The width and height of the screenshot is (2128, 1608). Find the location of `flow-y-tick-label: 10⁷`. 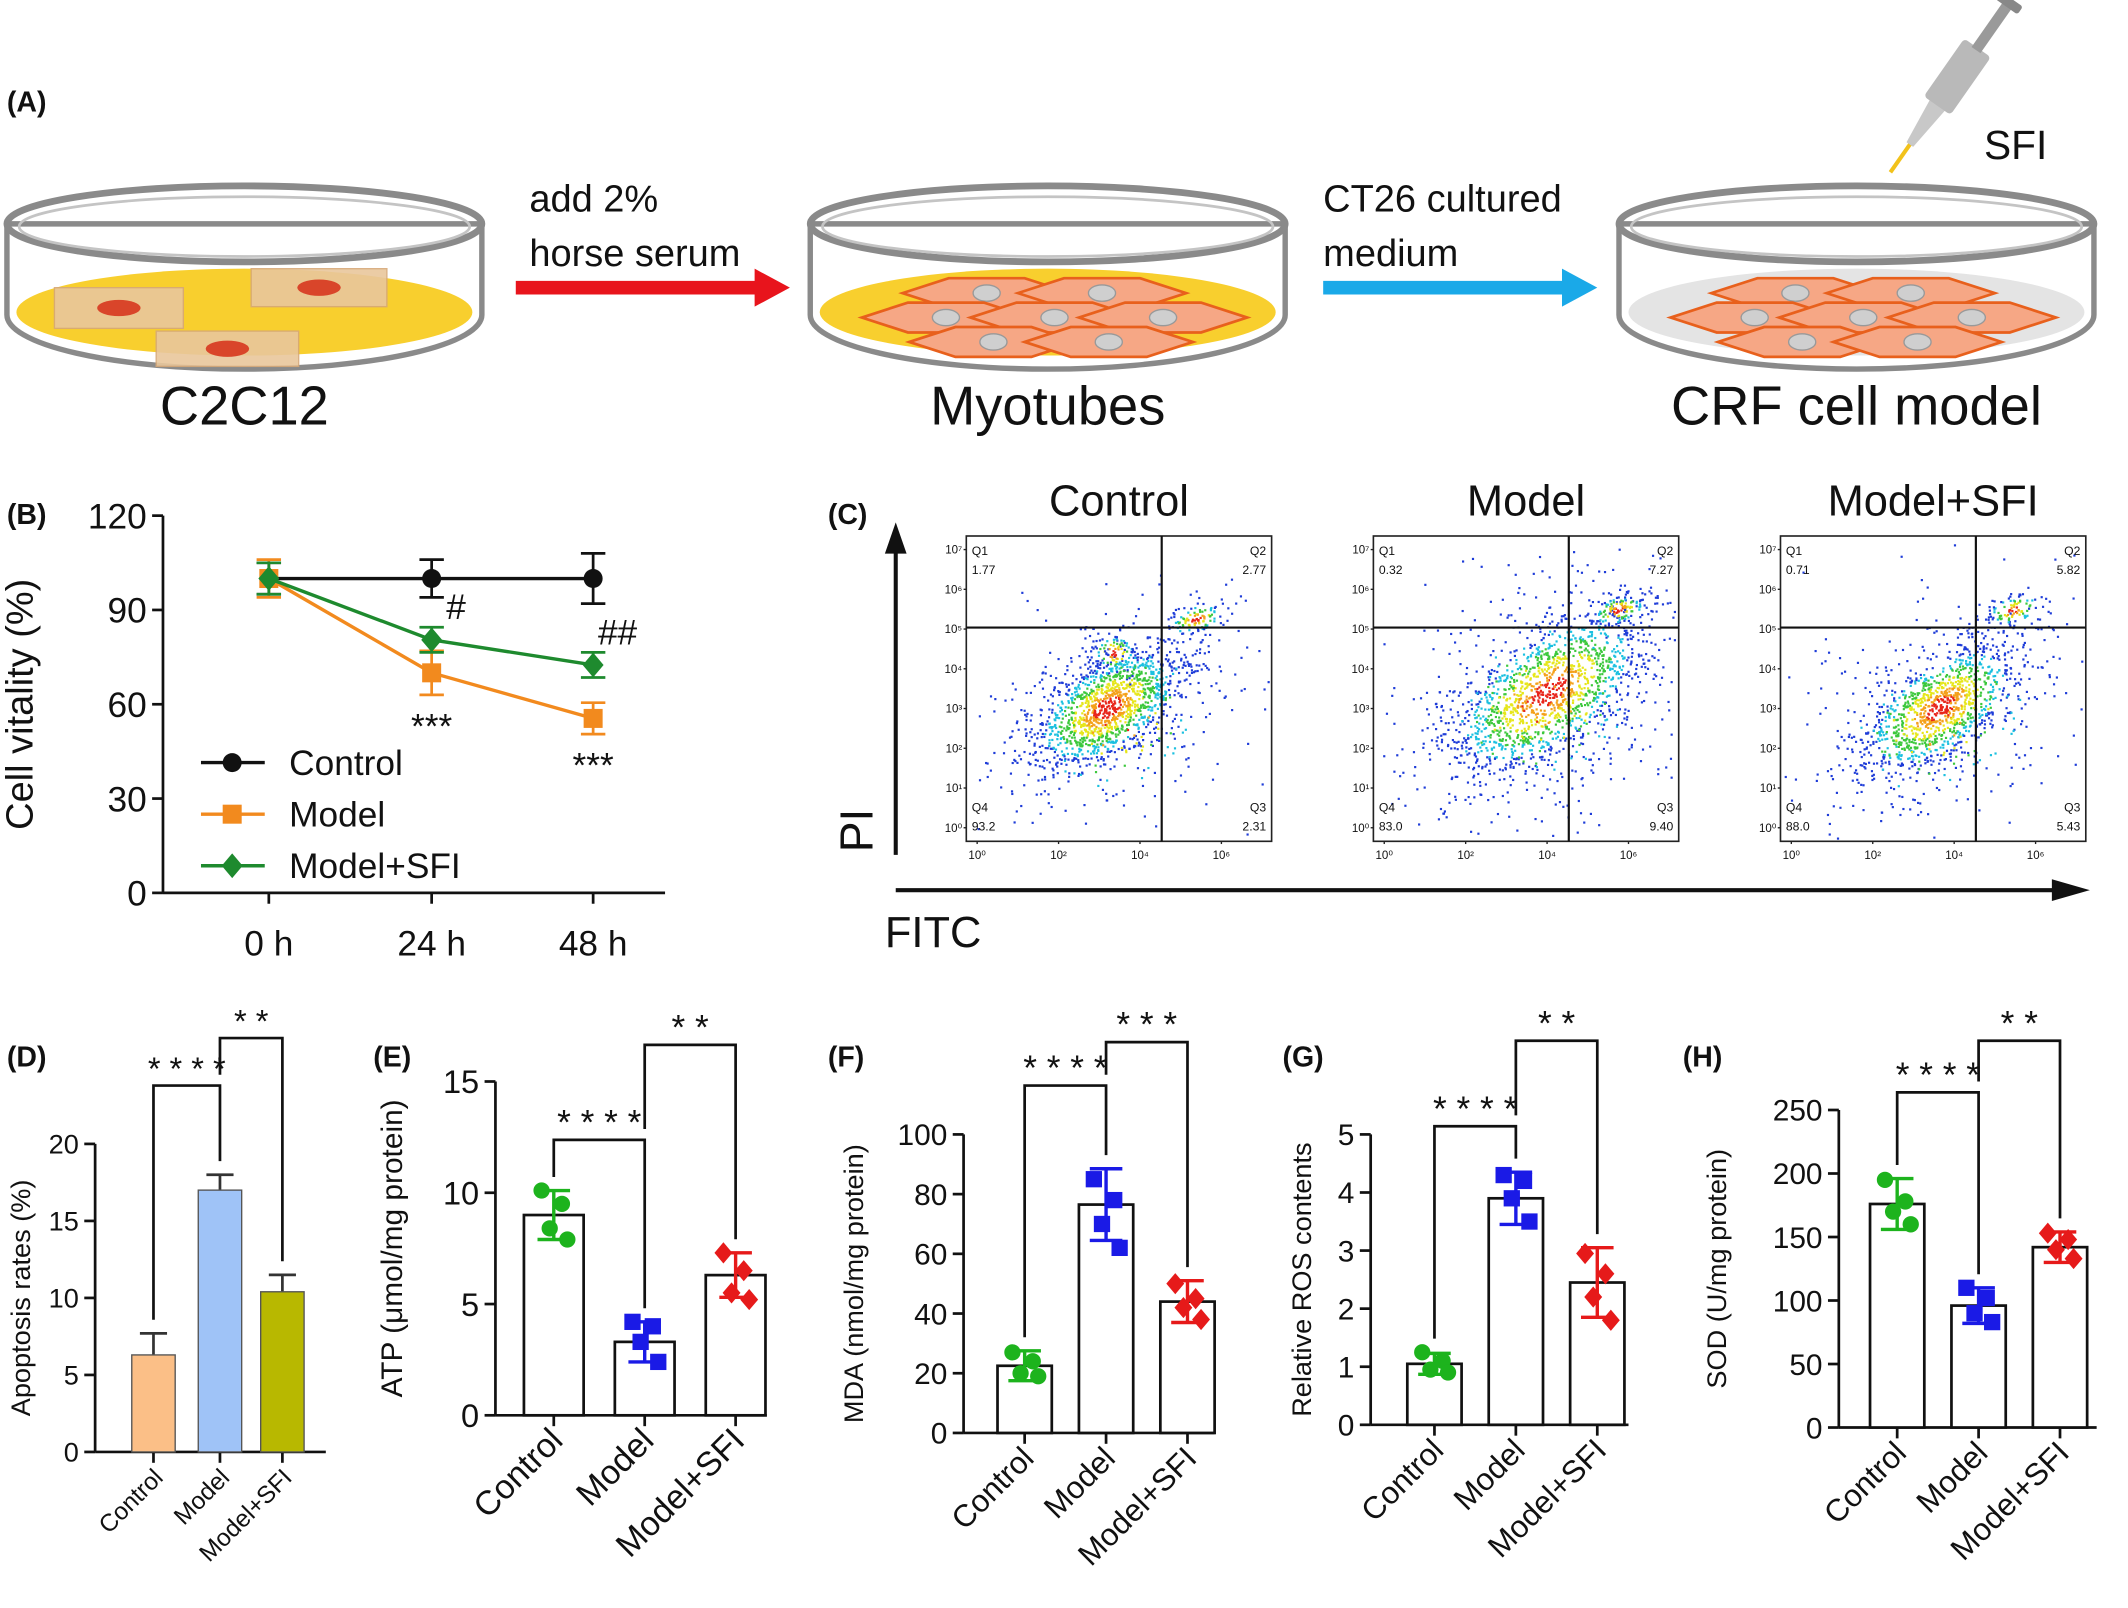

flow-y-tick-label: 10⁷ is located at coordinates (1360, 551).